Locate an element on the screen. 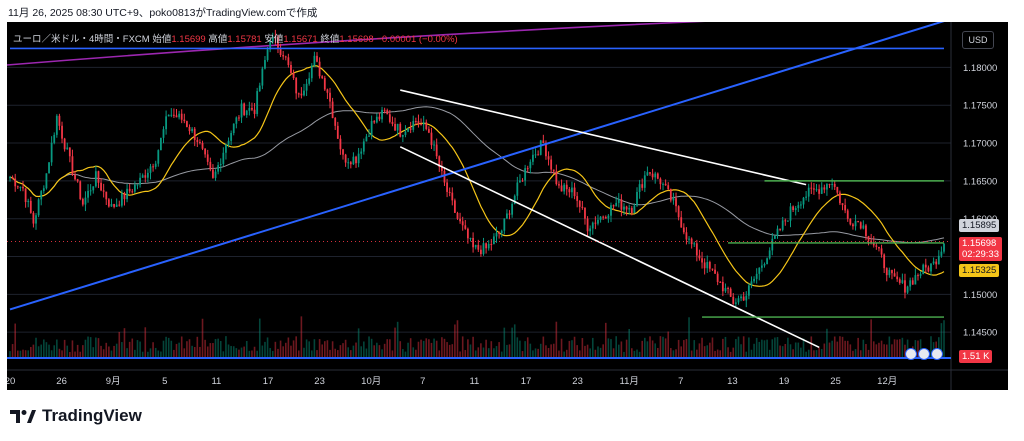 This screenshot has width=1024, height=441. tradingview-brand: TradingView is located at coordinates (76, 416).